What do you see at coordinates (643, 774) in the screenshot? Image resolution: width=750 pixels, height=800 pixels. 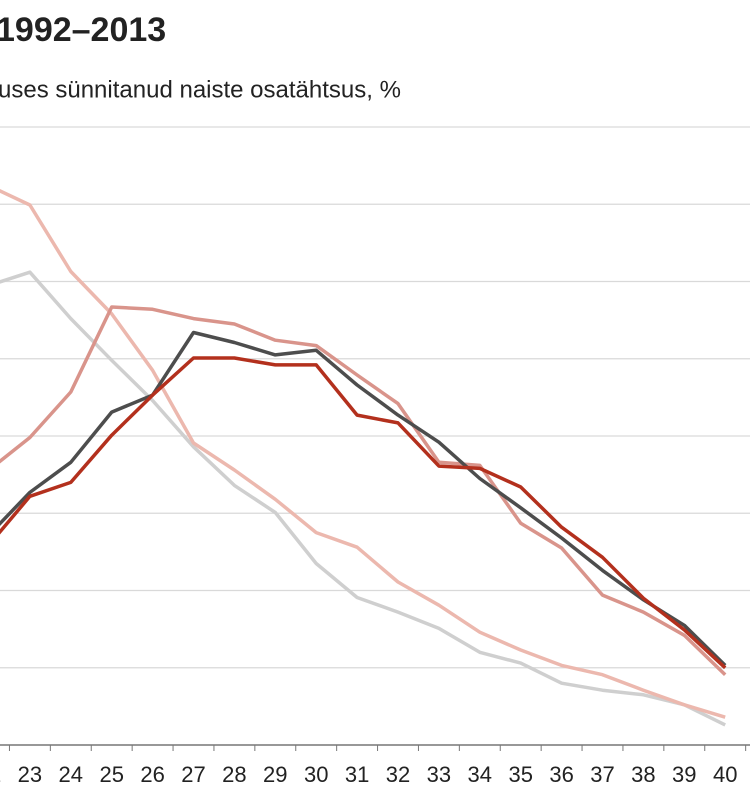 I see `x-tick-label: 38` at bounding box center [643, 774].